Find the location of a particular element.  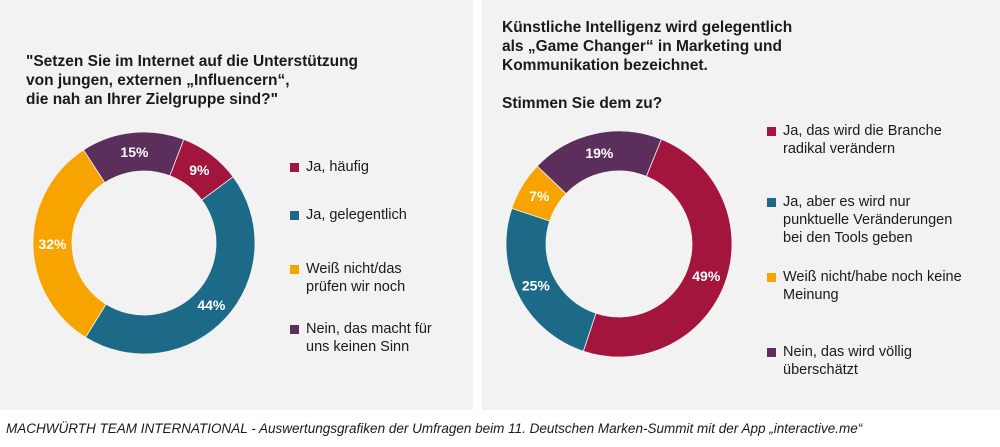

legend-item-ja-gelegentlich: Ja, gelegentlich is located at coordinates (348, 215).